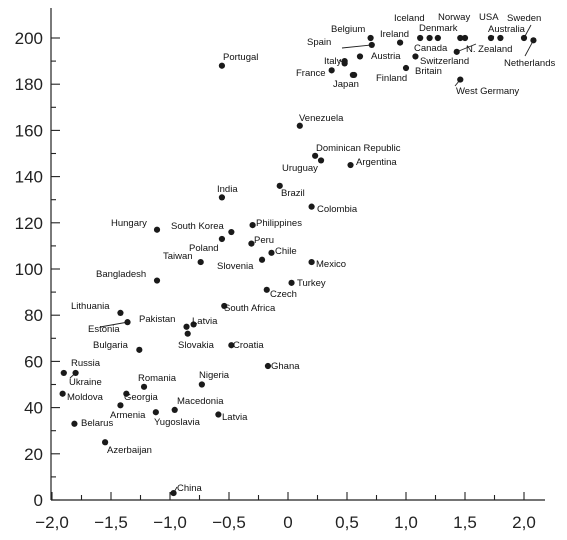 The height and width of the screenshot is (540, 567). Describe the element at coordinates (120, 405) in the screenshot. I see `point-armenia` at that location.